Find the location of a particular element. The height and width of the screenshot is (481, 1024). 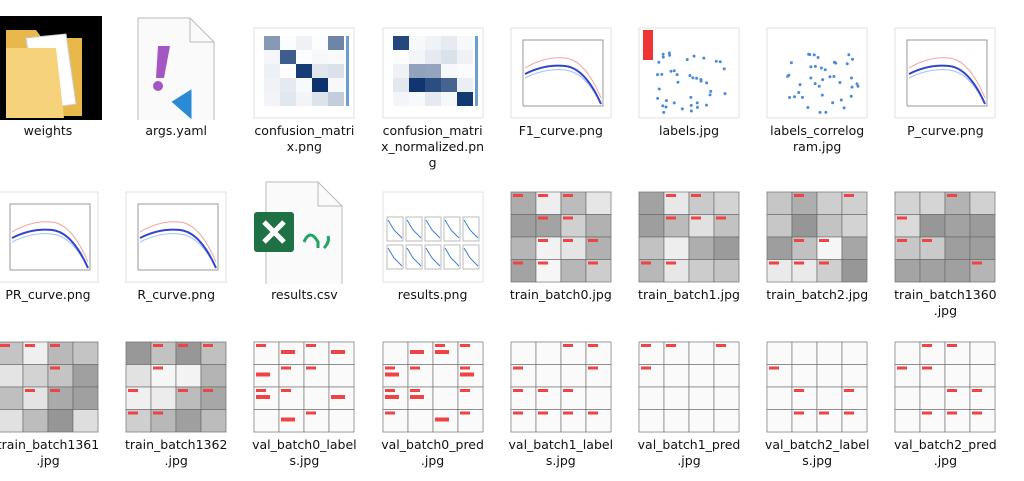

file-name-line: val_batch2_label is located at coordinates (817, 444).